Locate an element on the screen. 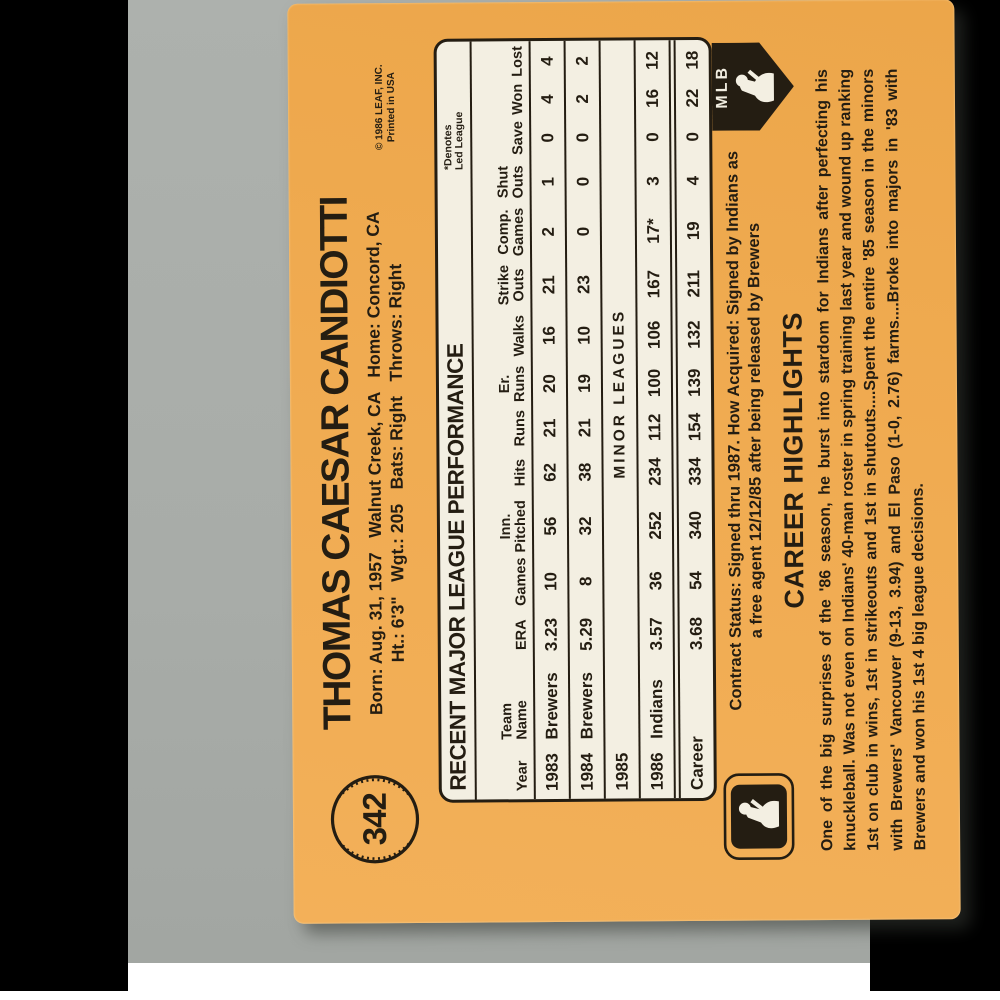  stats-row: Career 3.68 54 340 334 154 139 132 211 19 4 0 22 18 is located at coordinates (691, 419).